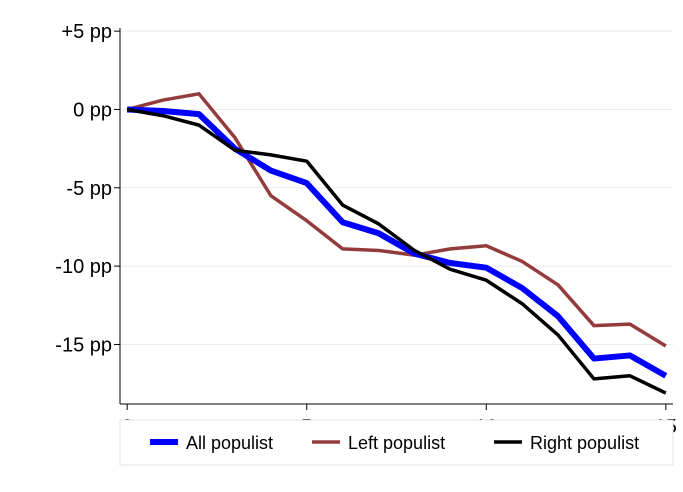  I want to click on y-tick-label: -15 pp, so click(83, 345).